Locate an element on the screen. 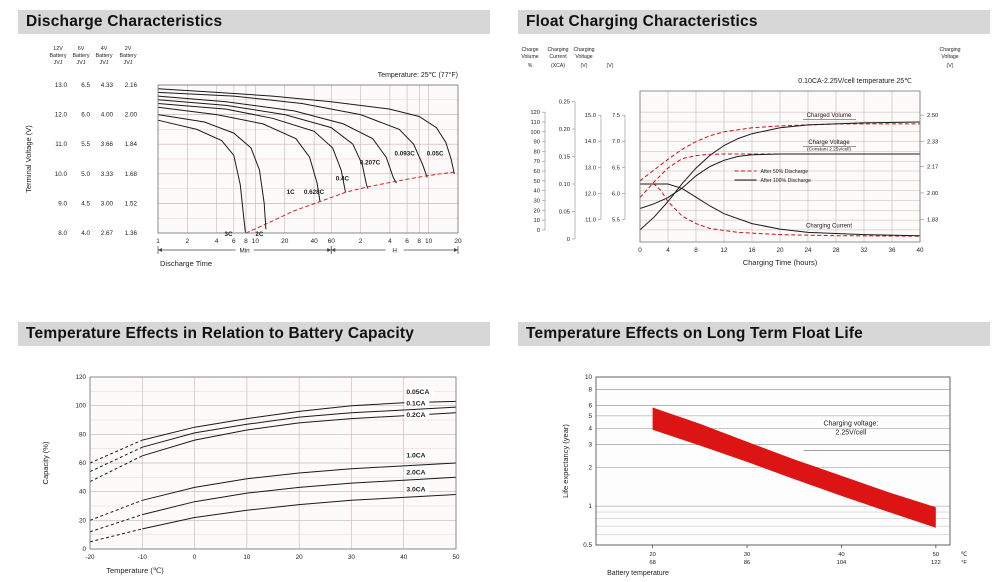 The width and height of the screenshot is (1000, 582). svg-text: 0.05 is located at coordinates (564, 212).